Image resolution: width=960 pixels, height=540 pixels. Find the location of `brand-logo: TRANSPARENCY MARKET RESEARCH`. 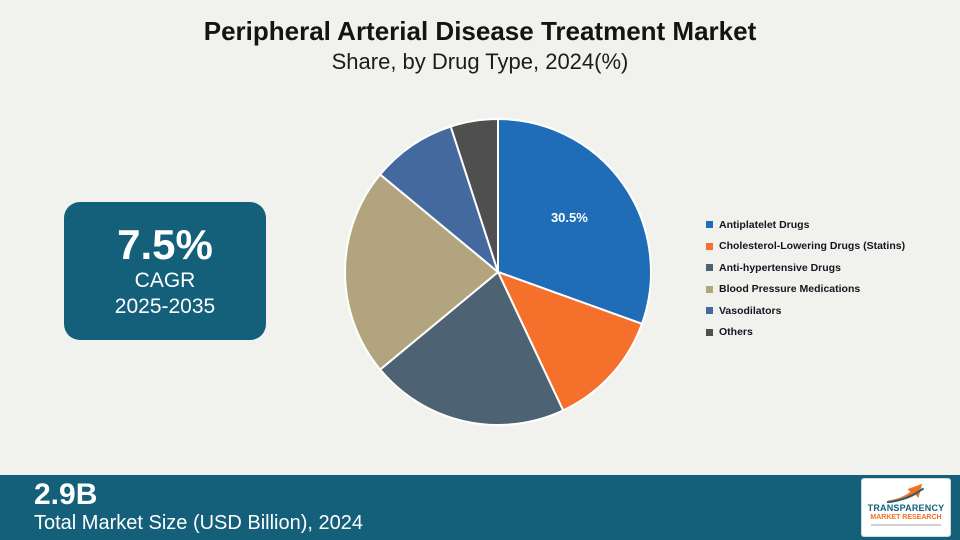

brand-logo: TRANSPARENCY MARKET RESEARCH is located at coordinates (906, 507).